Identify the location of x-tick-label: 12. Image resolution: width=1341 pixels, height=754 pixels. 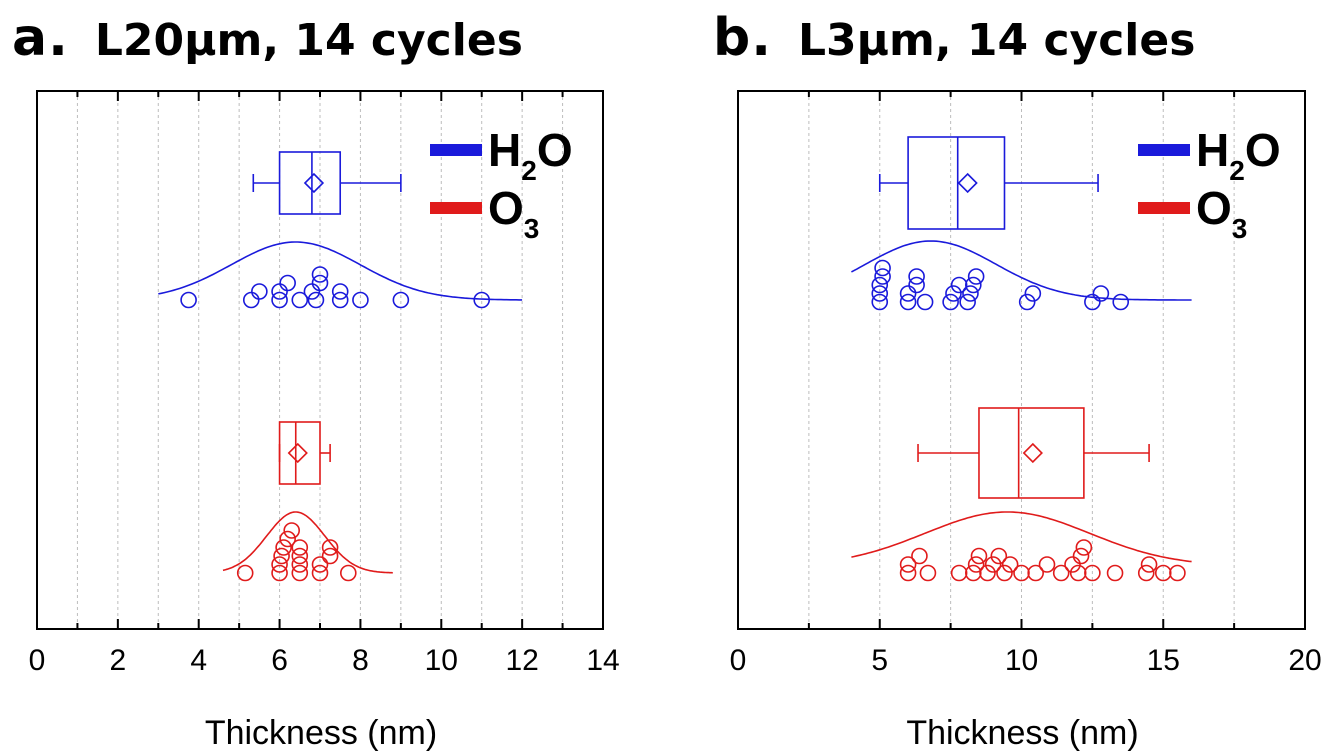
(521, 660).